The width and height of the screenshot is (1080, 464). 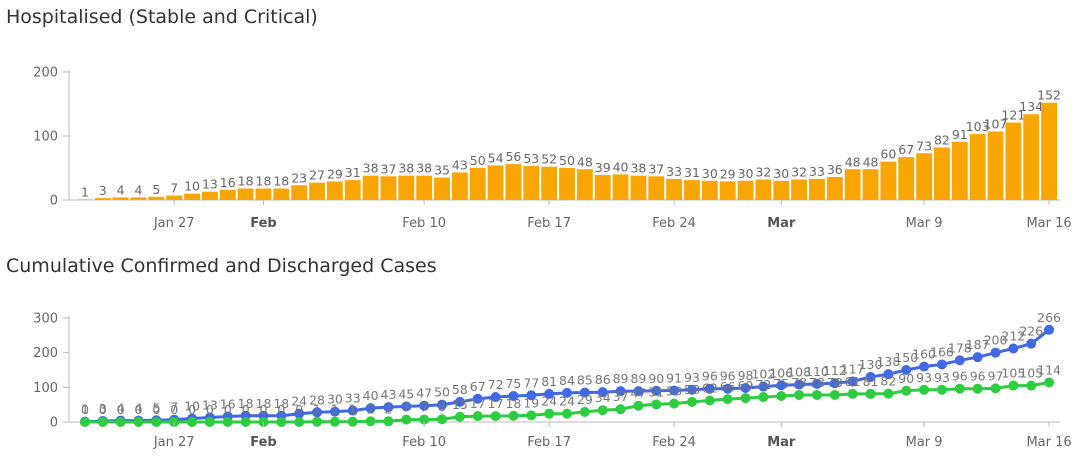 What do you see at coordinates (103, 190) in the screenshot?
I see `bar-data-label: 3` at bounding box center [103, 190].